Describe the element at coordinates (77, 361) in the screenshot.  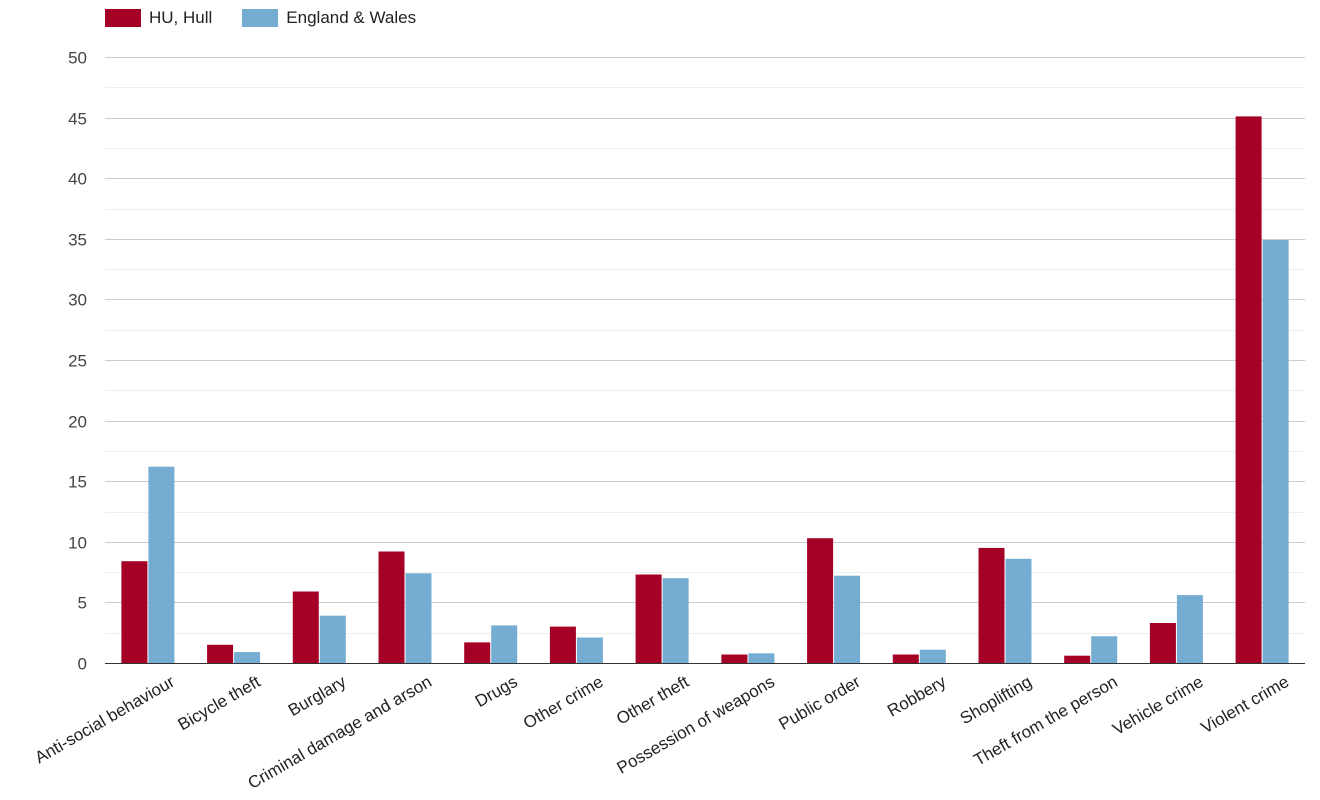
I see `y-tick-label: 25` at that location.